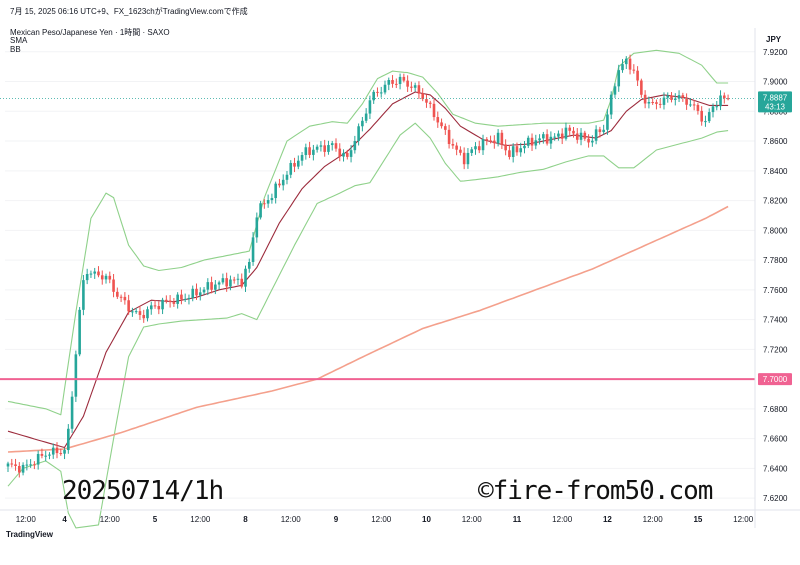 This screenshot has width=800, height=565. What do you see at coordinates (775, 97) in the screenshot?
I see `current-price-value: 7.8887` at bounding box center [775, 97].